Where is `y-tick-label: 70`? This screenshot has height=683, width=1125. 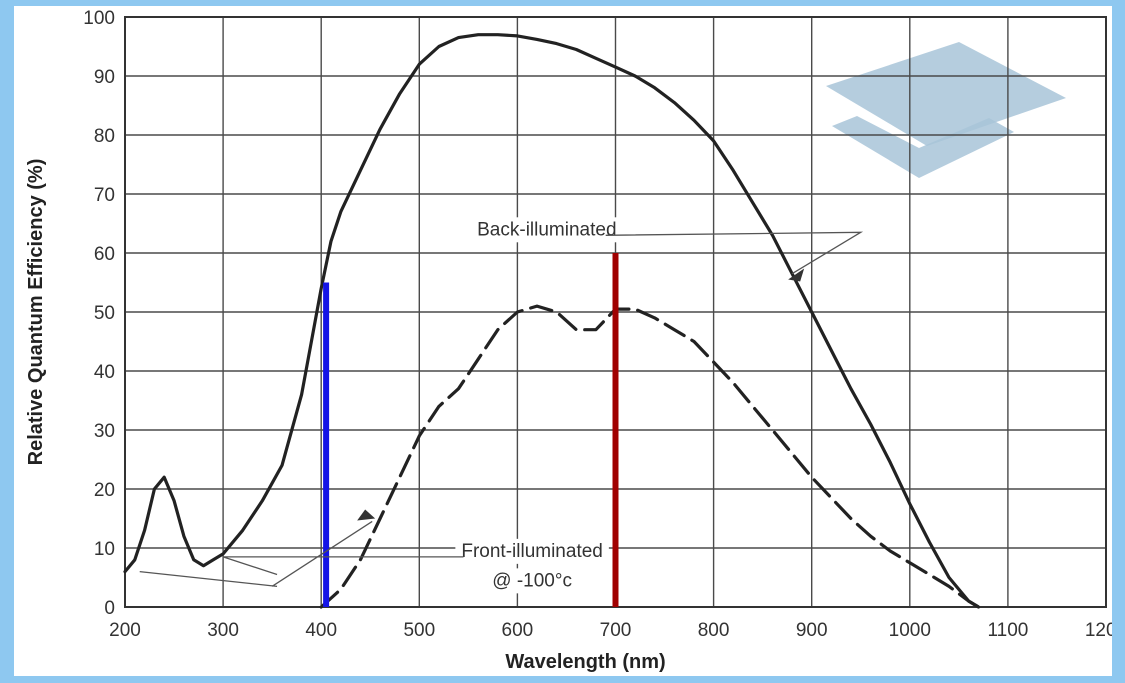 y-tick-label: 70 is located at coordinates (104, 195).